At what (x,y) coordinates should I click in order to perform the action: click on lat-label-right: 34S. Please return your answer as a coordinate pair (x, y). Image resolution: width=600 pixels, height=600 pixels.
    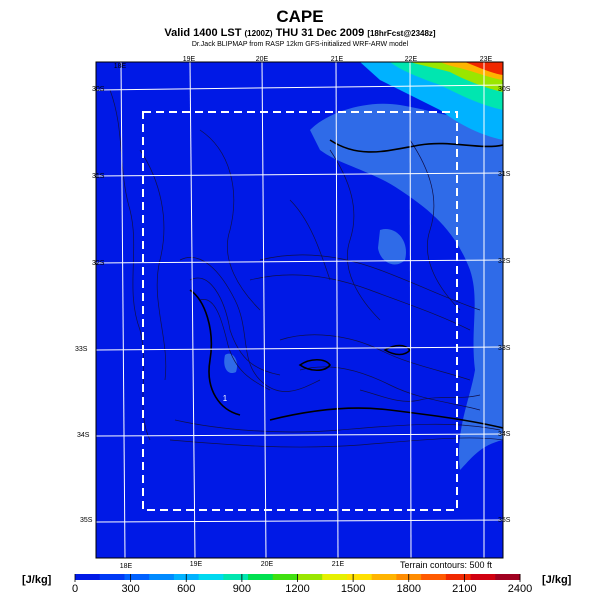
    Looking at the image, I should click on (504, 434).